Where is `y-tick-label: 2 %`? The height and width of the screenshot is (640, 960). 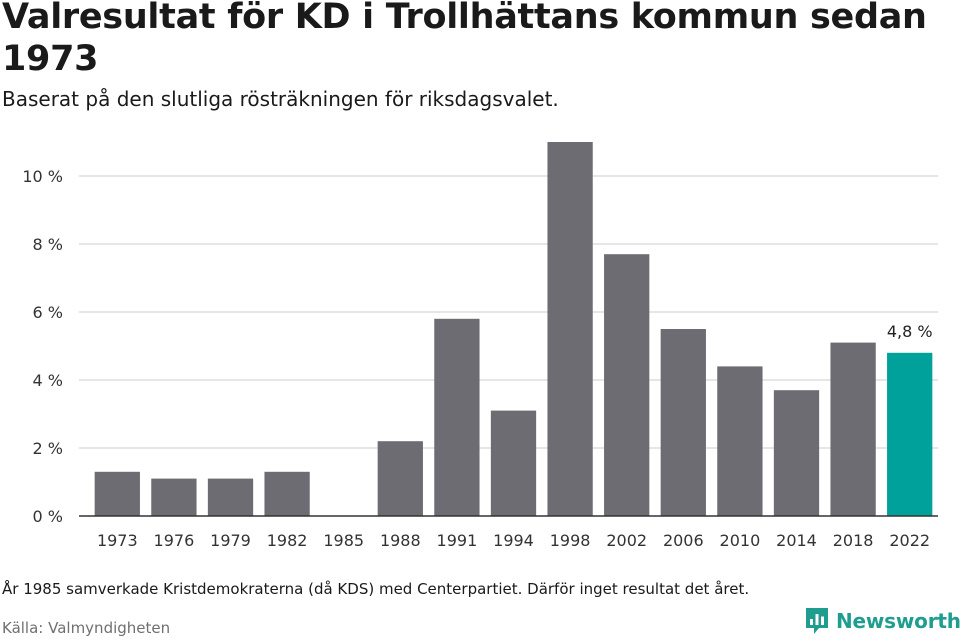
y-tick-label: 2 % is located at coordinates (48, 448).